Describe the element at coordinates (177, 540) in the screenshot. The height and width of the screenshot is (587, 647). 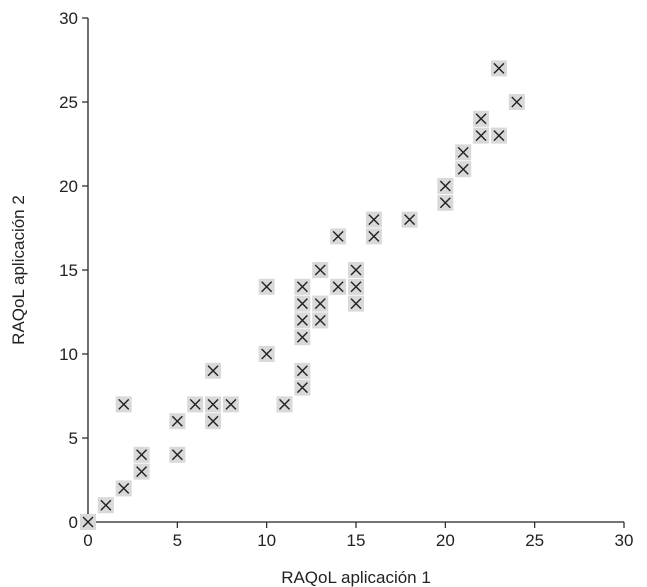
I see `x-tick-label: 5` at that location.